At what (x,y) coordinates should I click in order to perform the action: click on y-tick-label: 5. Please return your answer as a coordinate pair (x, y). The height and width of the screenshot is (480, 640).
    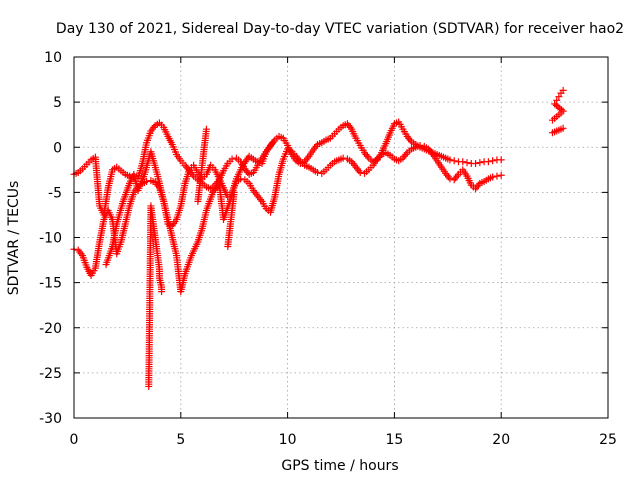
    Looking at the image, I should click on (57, 103).